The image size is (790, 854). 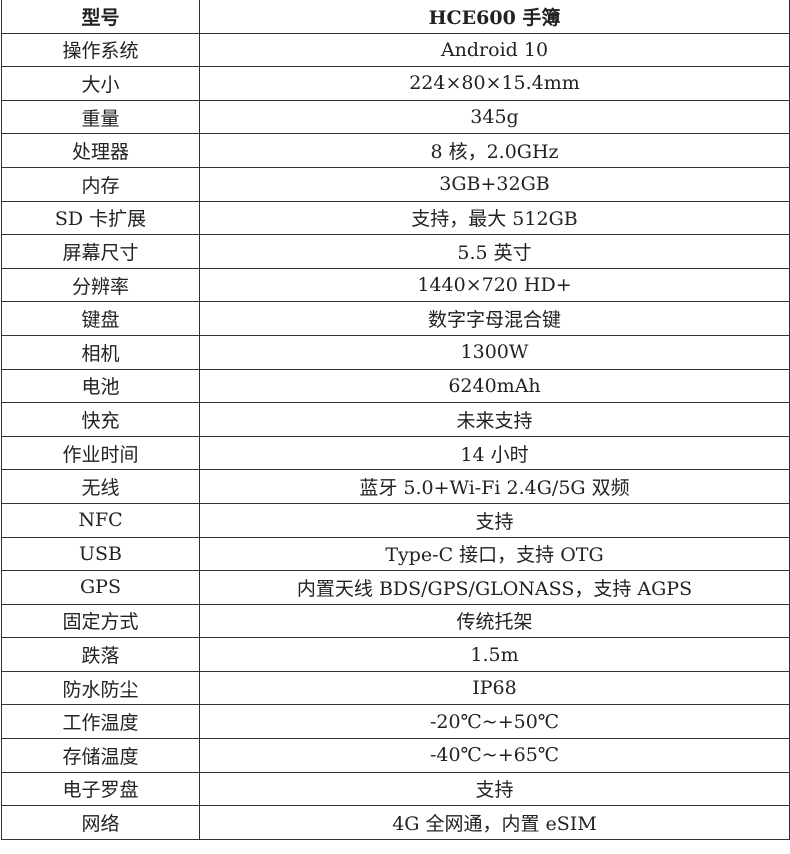 I want to click on spec-value: 6240mAh, so click(x=494, y=386).